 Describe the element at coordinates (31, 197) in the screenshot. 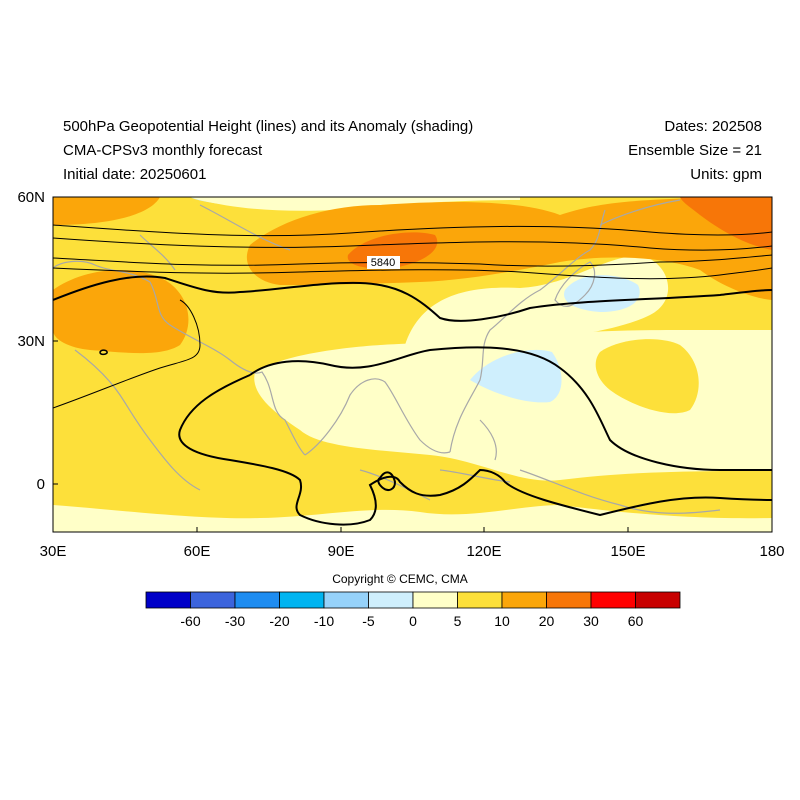

I see `y-tick-label: 60N` at that location.